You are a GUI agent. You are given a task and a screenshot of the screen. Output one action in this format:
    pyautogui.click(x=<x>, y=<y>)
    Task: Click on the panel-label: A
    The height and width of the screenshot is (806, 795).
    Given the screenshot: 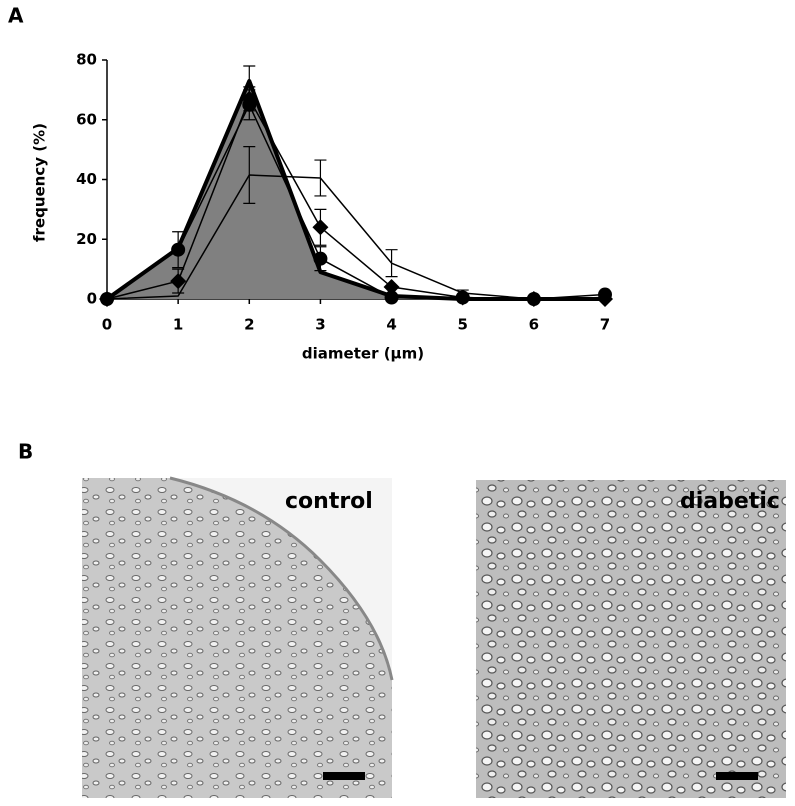 What is the action you would take?
    pyautogui.click(x=16, y=16)
    